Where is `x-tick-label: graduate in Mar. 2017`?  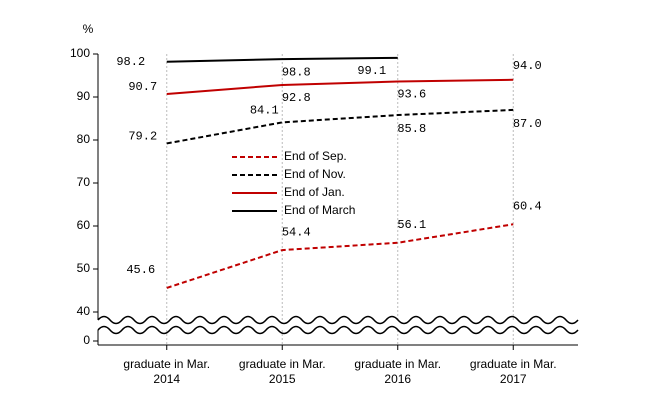 x-tick-label: graduate in Mar. 2017 is located at coordinates (513, 371).